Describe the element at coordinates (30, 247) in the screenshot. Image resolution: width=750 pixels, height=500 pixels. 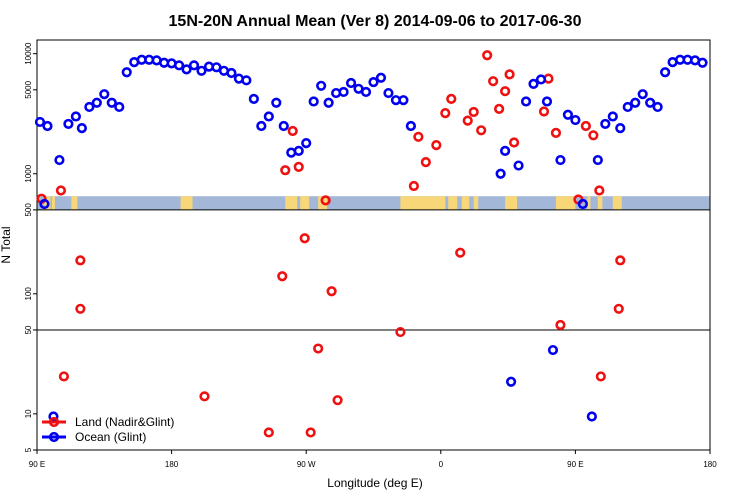
I see `y-axis: 5 10 50 100 500 1000 5000 10000` at that location.